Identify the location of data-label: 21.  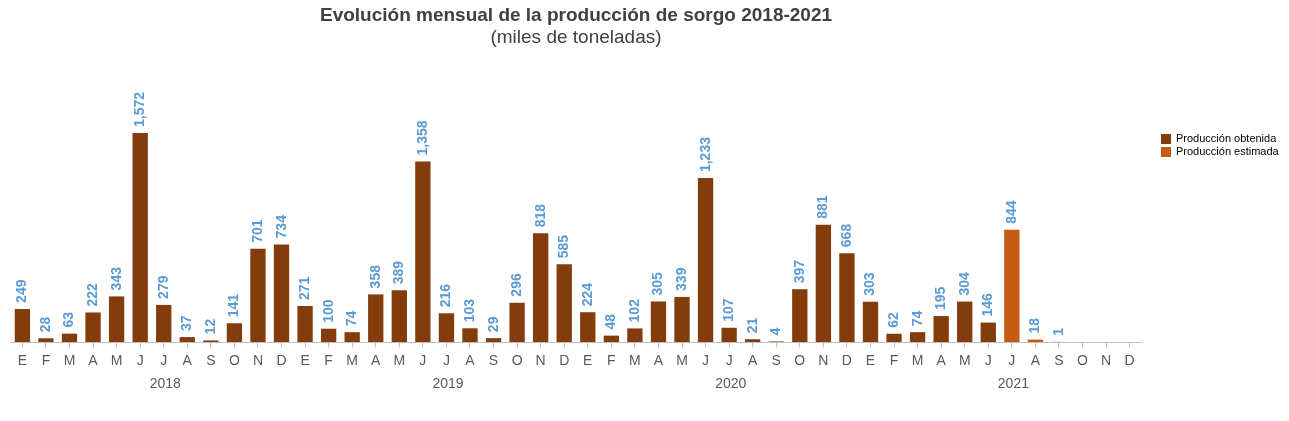
(751, 325).